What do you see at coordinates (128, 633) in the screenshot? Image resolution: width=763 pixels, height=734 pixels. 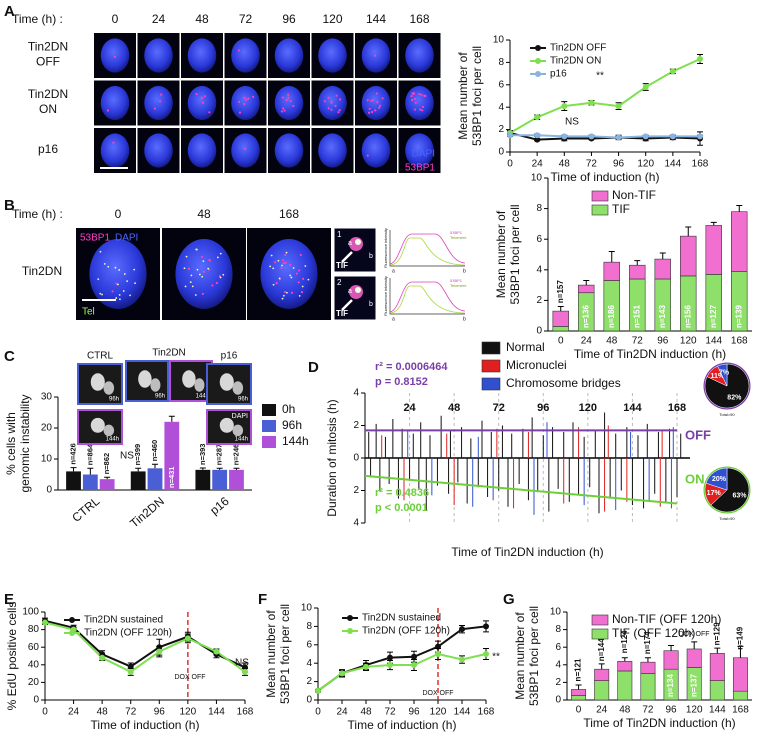 I see `legend-label: Tin2DN (OFF 120h)` at bounding box center [128, 633].